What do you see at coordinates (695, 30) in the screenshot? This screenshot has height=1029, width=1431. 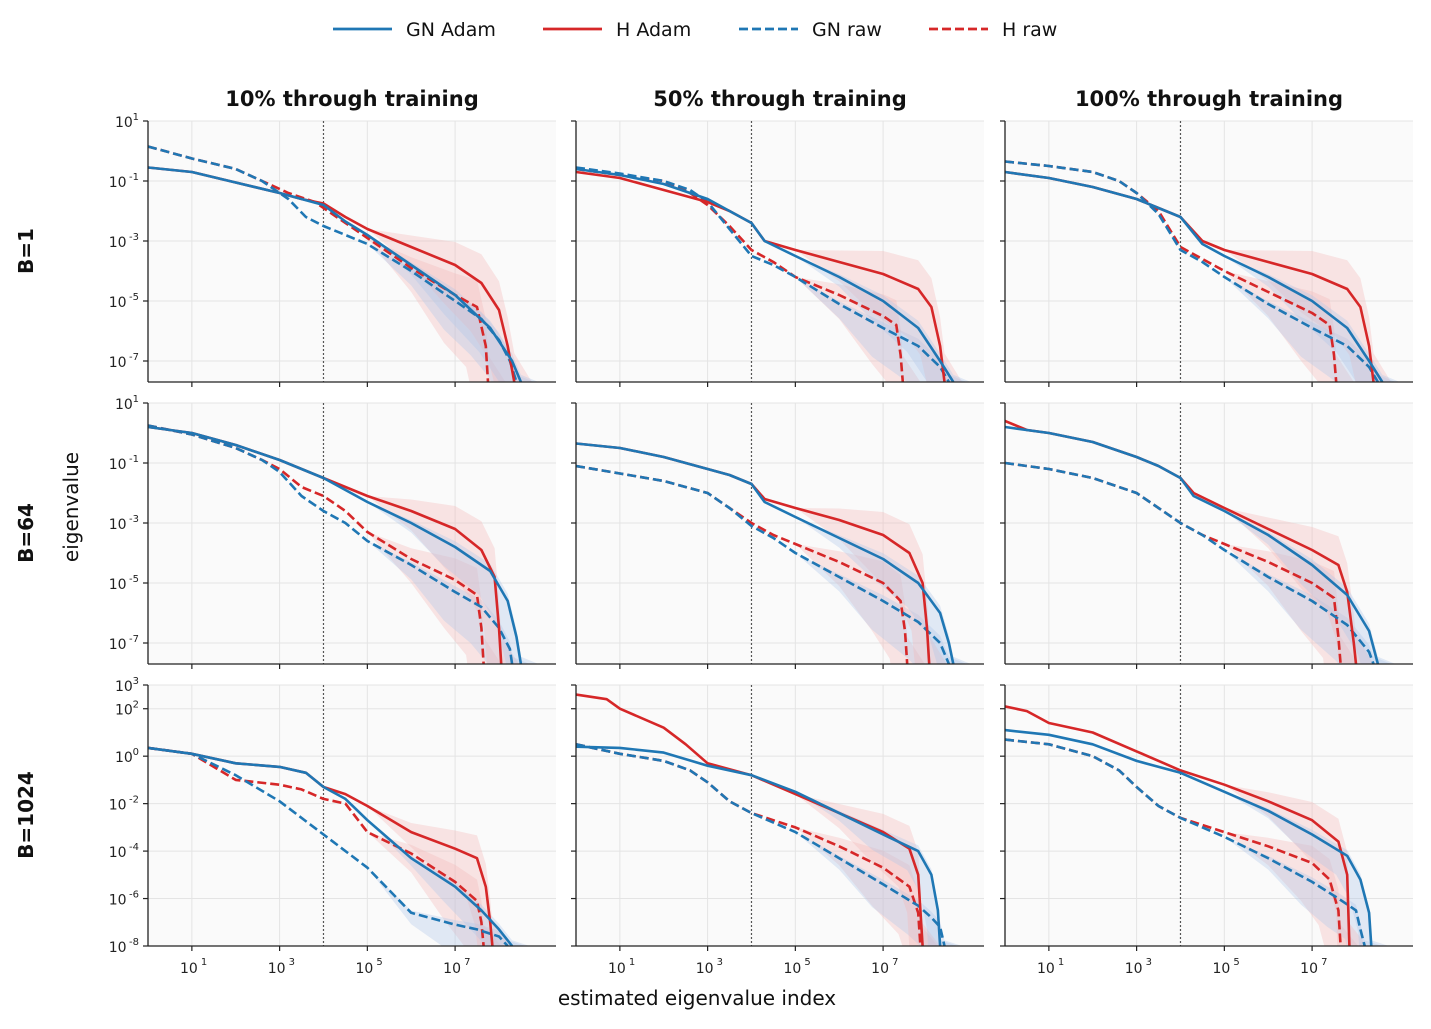 I see `legend: GN Adam H Adam GN raw H raw` at bounding box center [695, 30].